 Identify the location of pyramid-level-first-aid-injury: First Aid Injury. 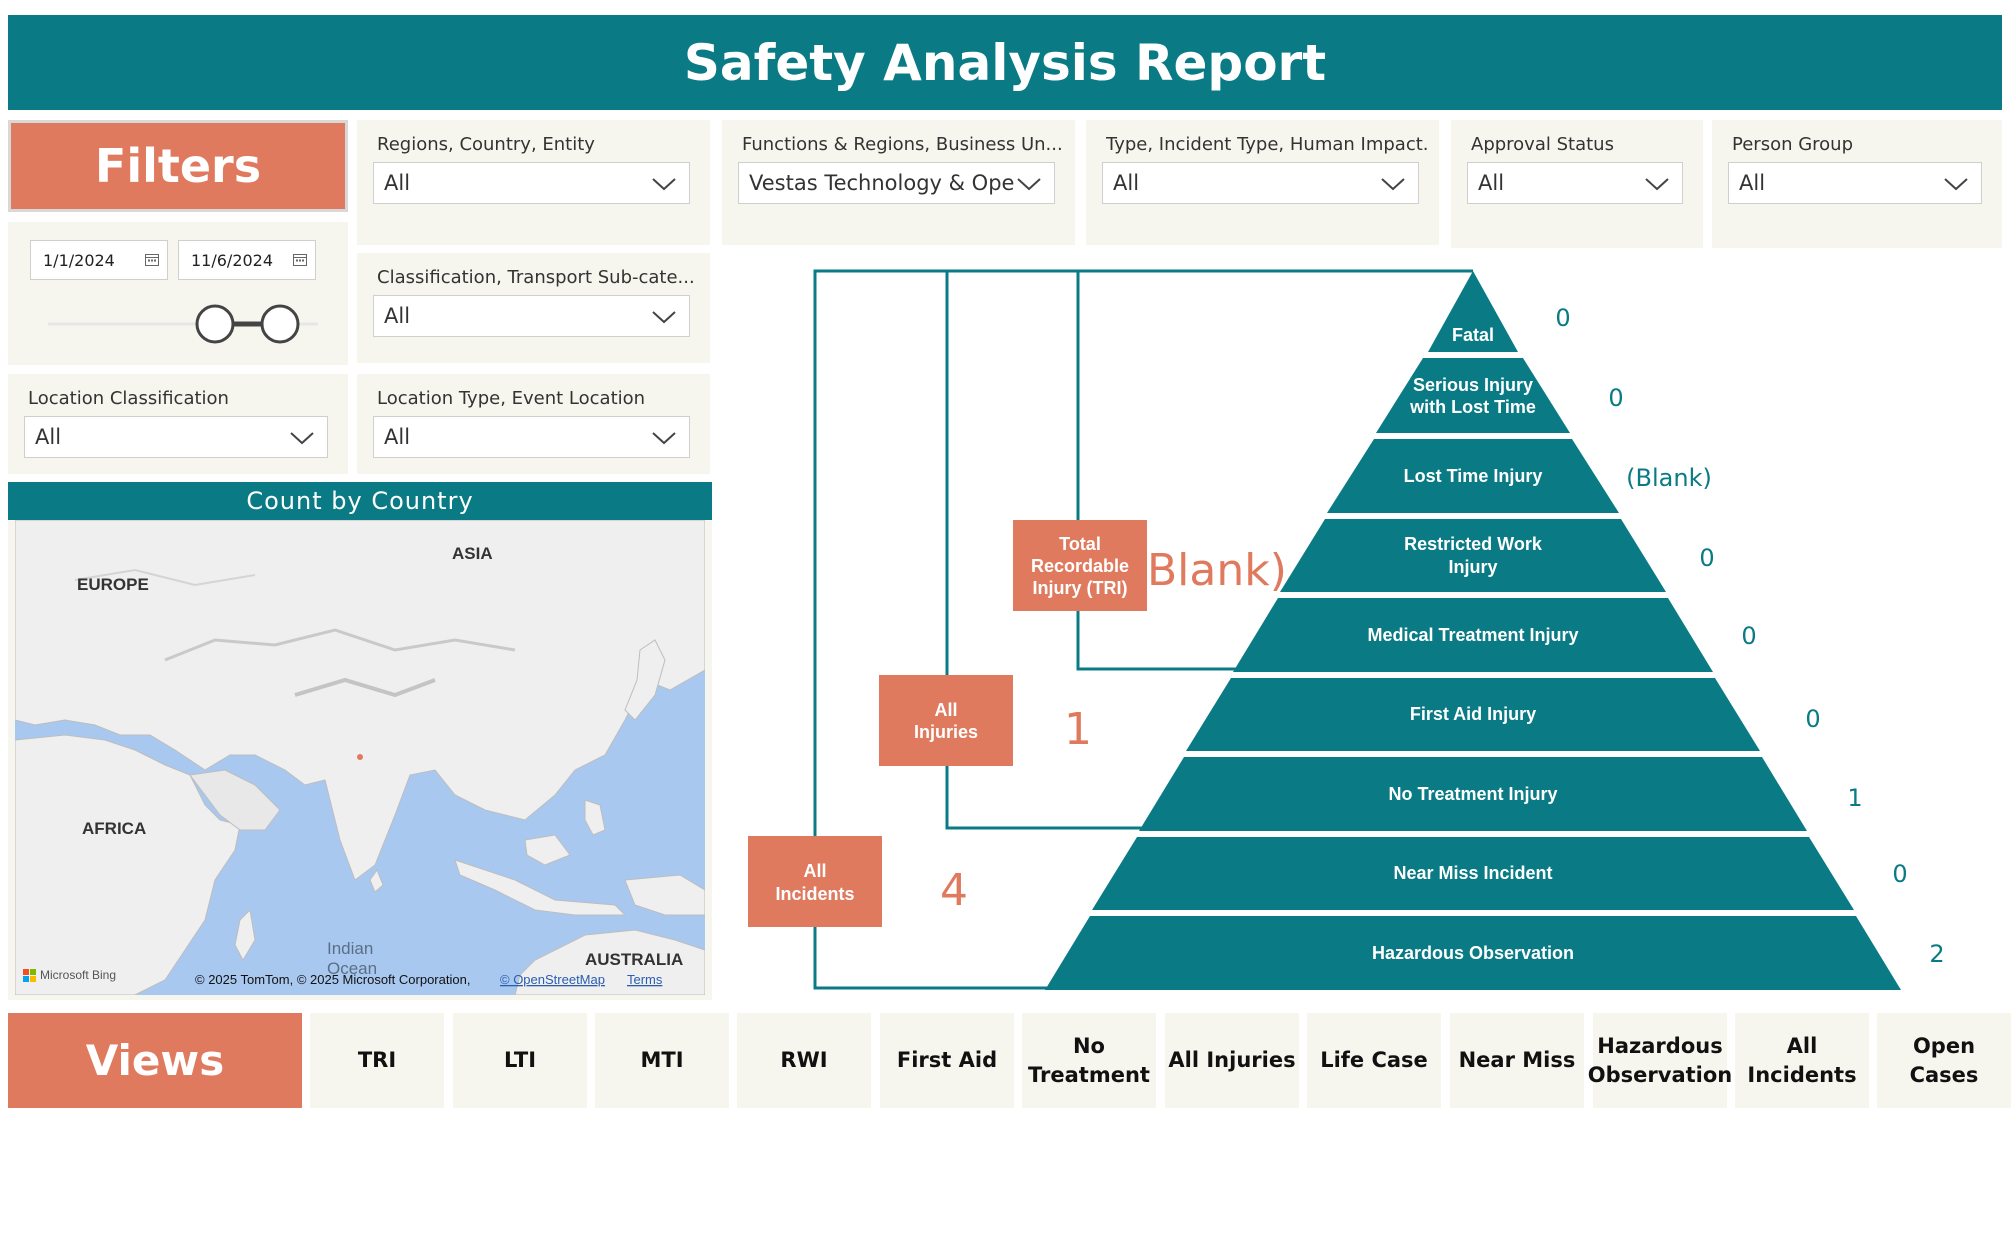
(1473, 714).